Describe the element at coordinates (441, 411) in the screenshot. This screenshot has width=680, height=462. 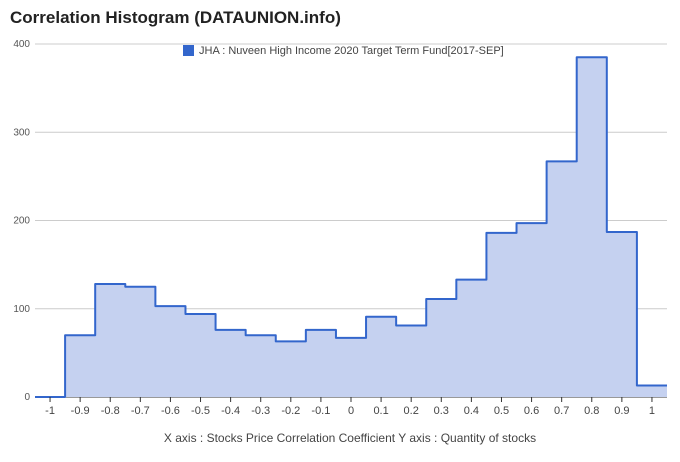
I see `x-tick-label: 0.3` at that location.